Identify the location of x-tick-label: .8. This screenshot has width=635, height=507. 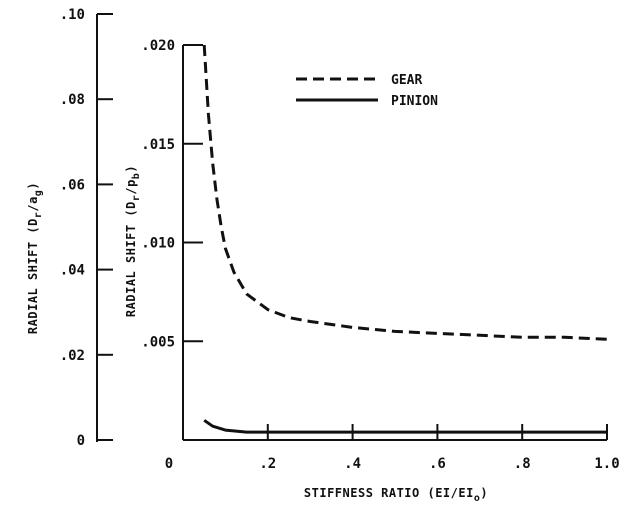
(522, 464).